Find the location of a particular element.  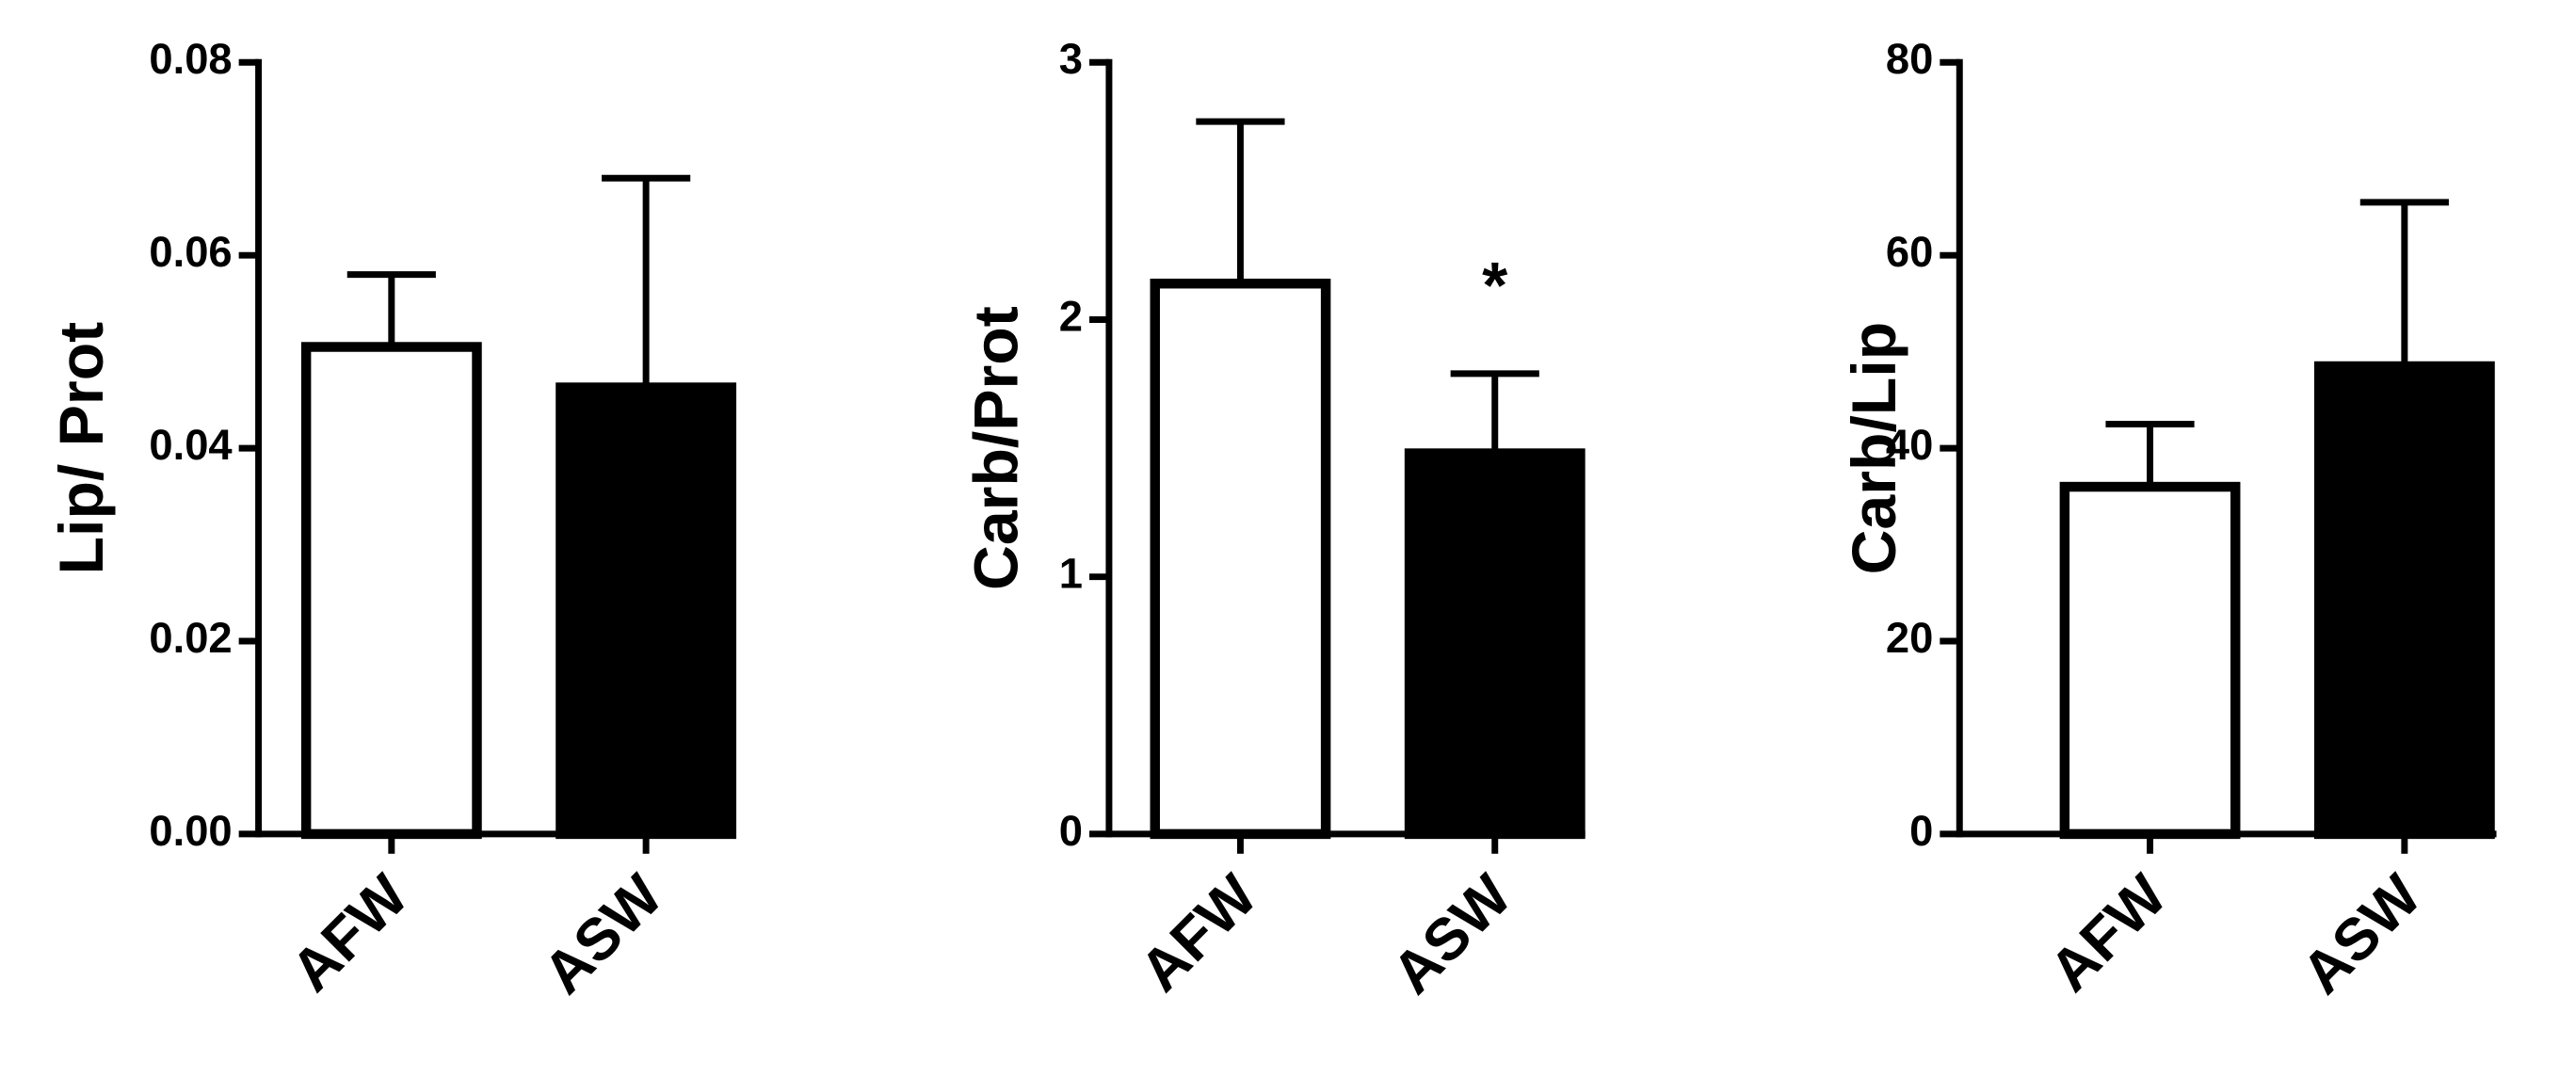

y-tick-label: 0.02 is located at coordinates (190, 638).